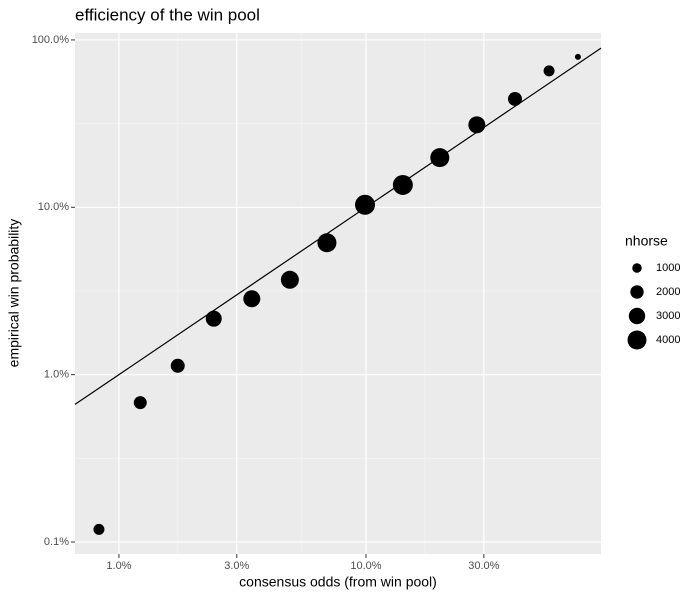 This screenshot has height=600, width=700. What do you see at coordinates (668, 292) in the screenshot?
I see `legend-label: 2000` at bounding box center [668, 292].